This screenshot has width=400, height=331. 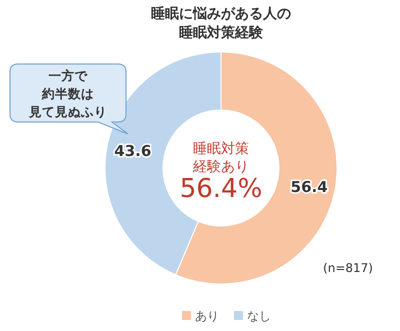 What do you see at coordinates (67, 93) in the screenshot?
I see `text: 約半数は` at bounding box center [67, 93].